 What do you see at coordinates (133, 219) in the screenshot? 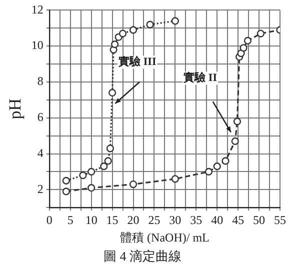
I see `x-tick-label: 20` at bounding box center [133, 219].